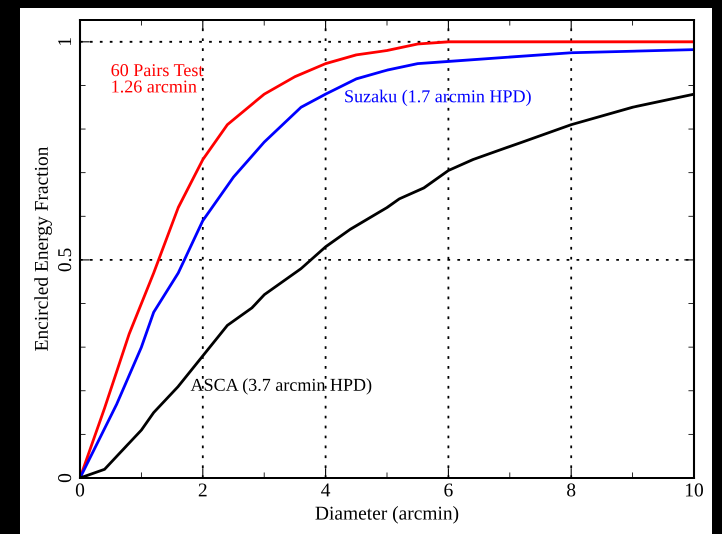 The width and height of the screenshot is (722, 534). Describe the element at coordinates (157, 78) in the screenshot. I see `text: 60 Pairs Test 1.26 arcmin` at that location.